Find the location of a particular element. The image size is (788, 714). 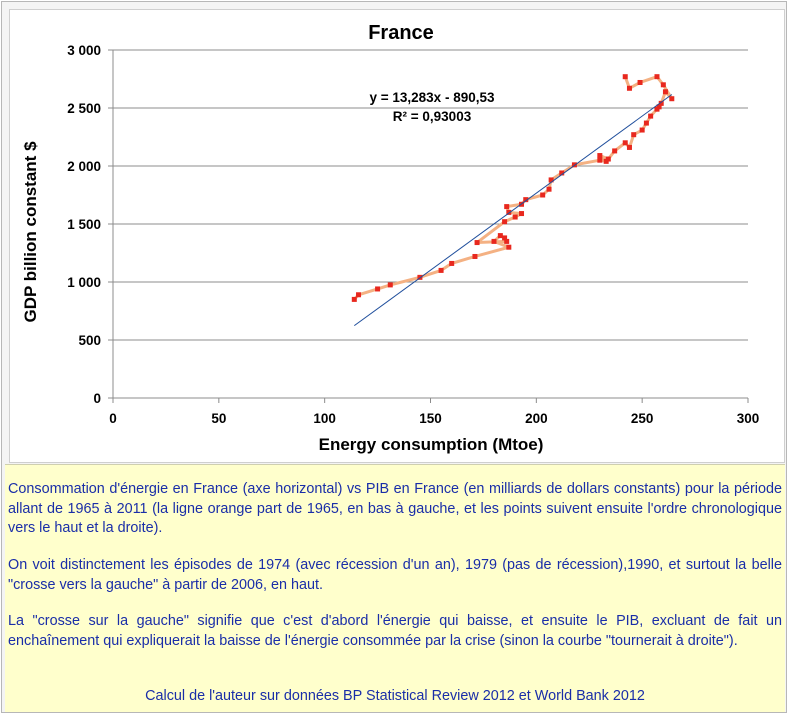

x-axis-title: Energy consumption (Mtoe) is located at coordinates (431, 444).